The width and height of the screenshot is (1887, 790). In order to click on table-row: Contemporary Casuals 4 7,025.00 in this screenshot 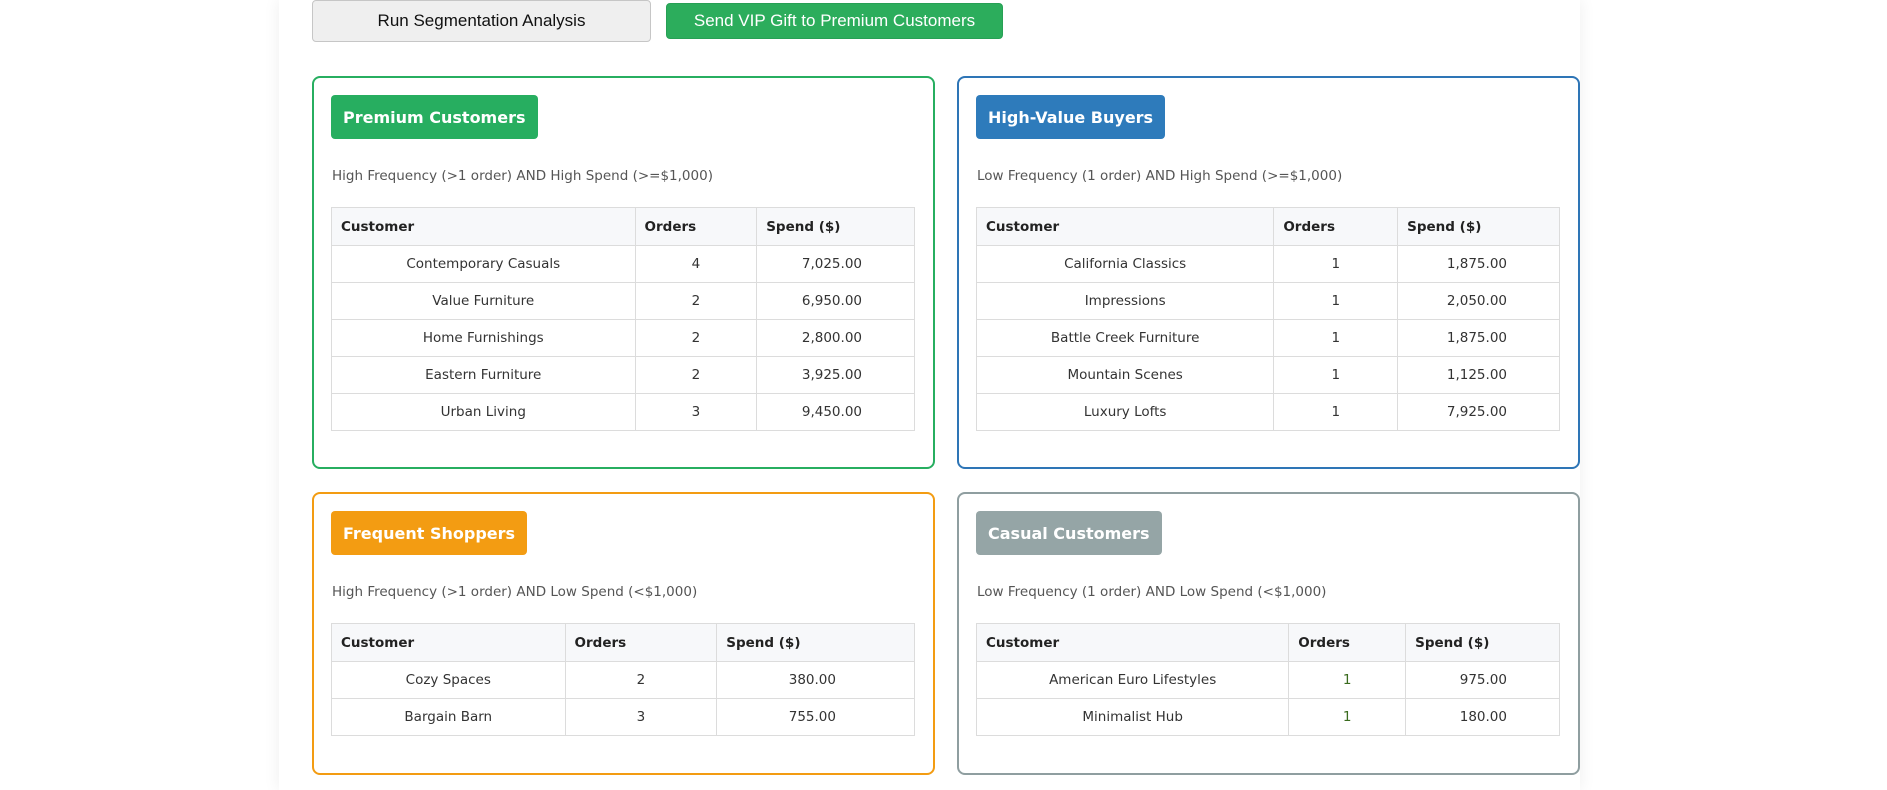, I will do `click(623, 264)`.